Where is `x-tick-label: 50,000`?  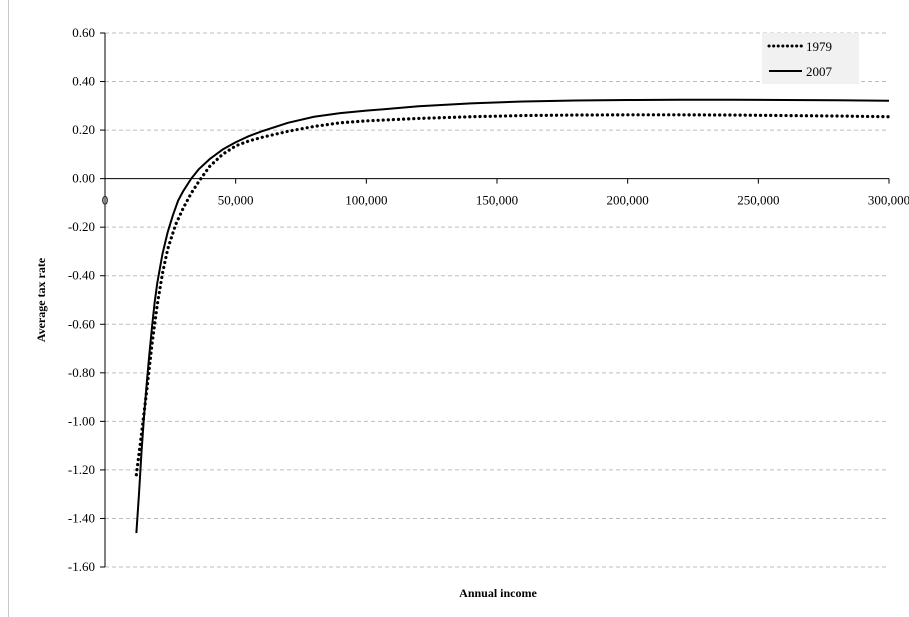
x-tick-label: 50,000 is located at coordinates (236, 200).